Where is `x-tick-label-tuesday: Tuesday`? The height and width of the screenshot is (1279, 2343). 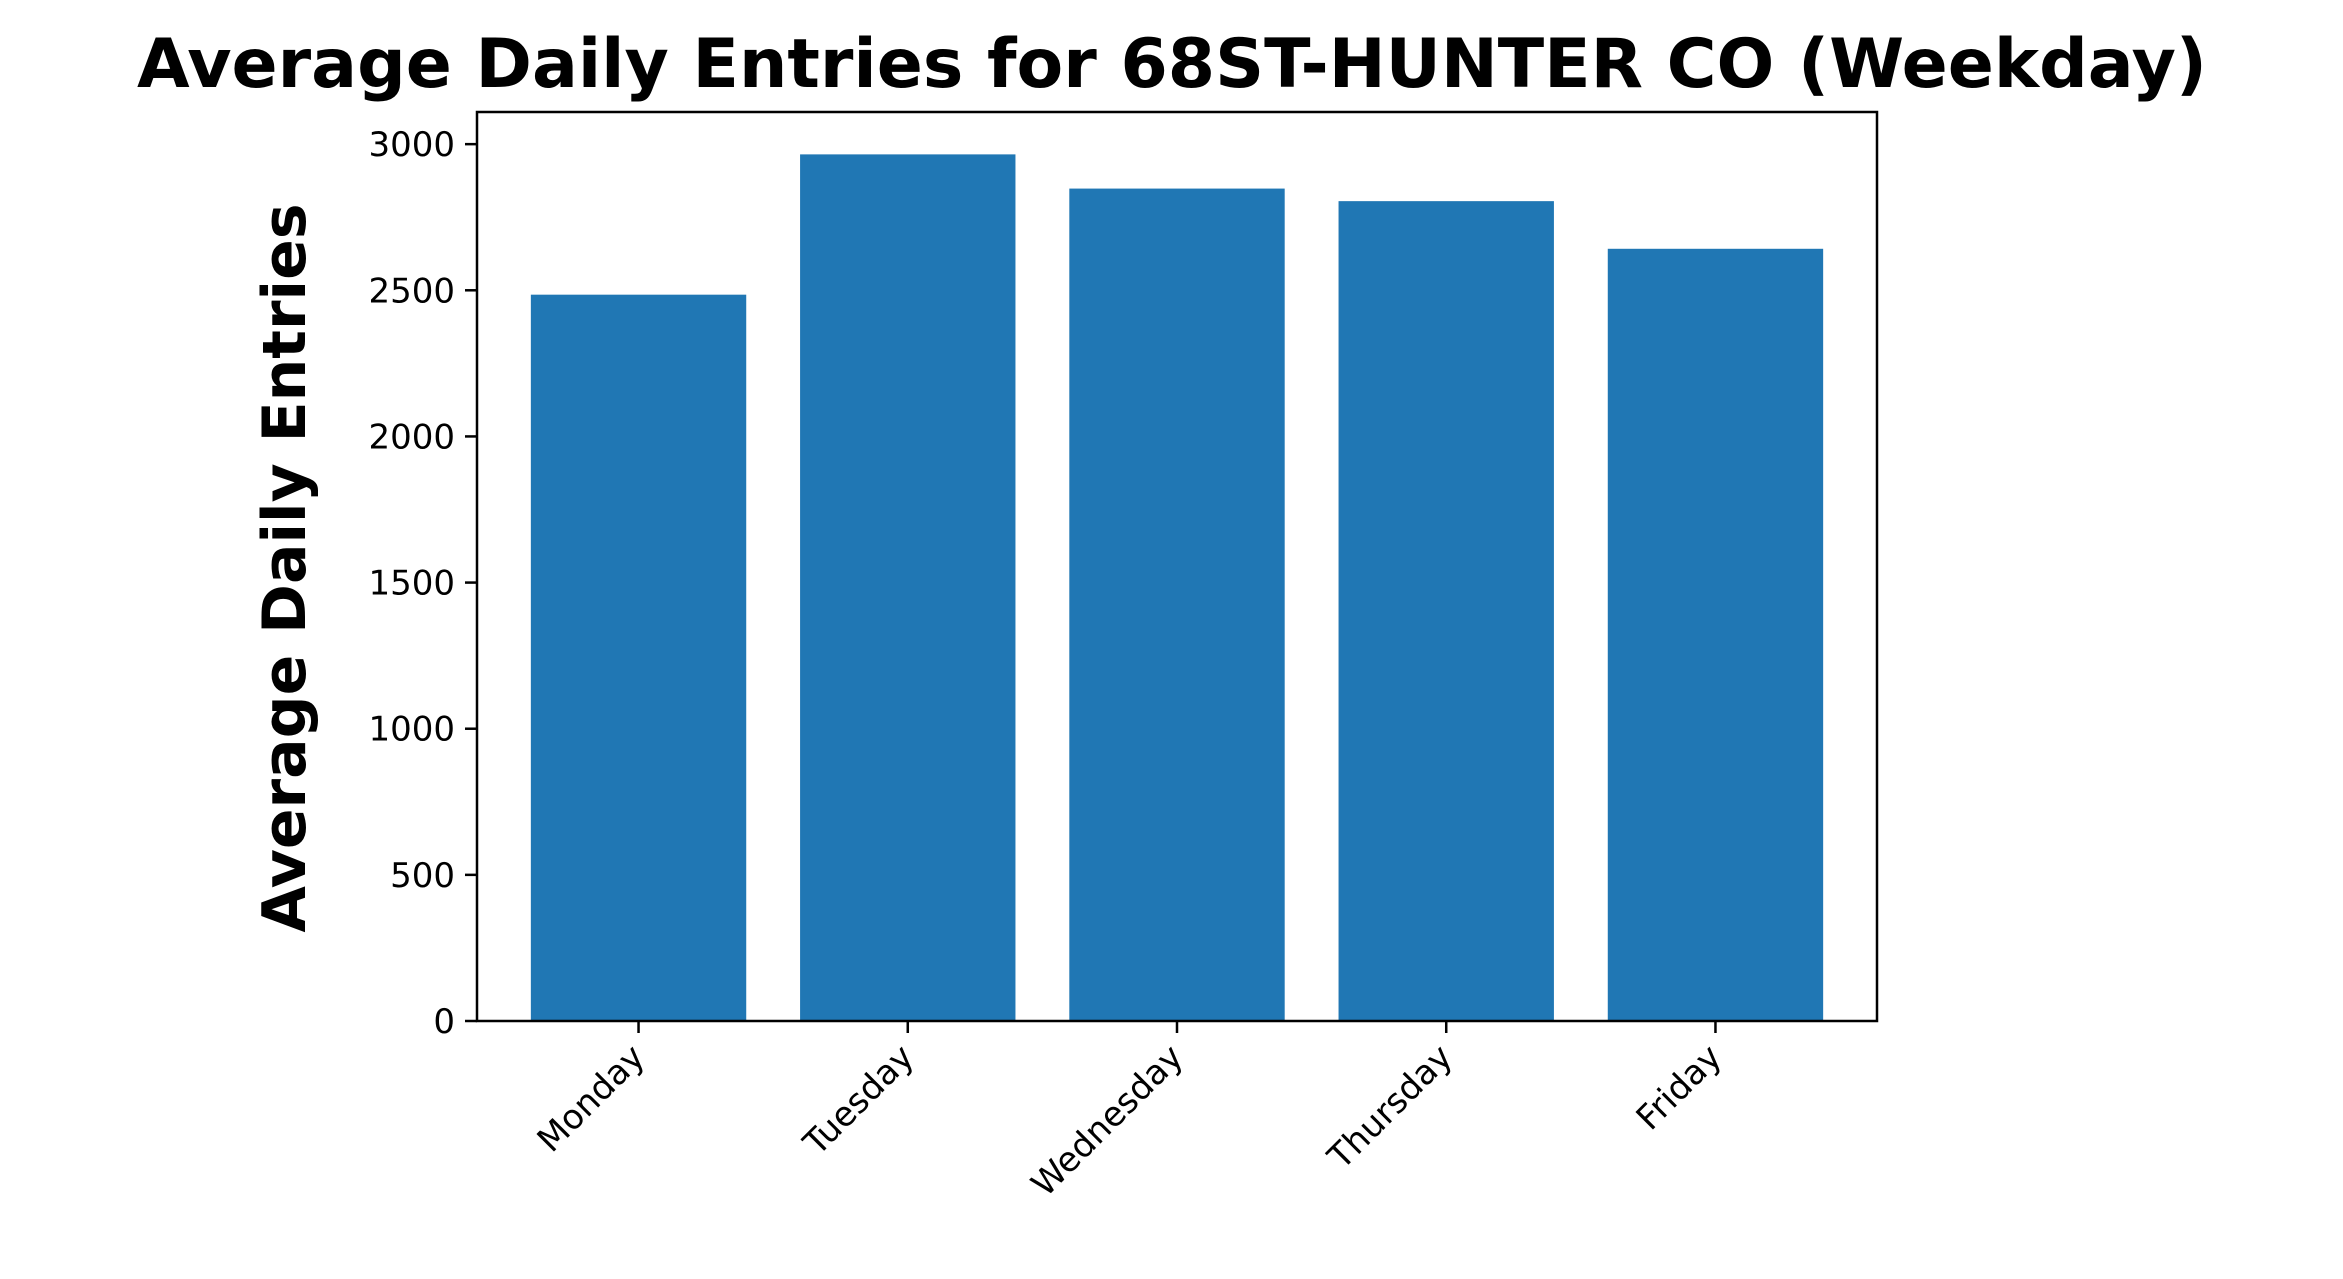 x-tick-label-tuesday: Tuesday is located at coordinates (858, 1100).